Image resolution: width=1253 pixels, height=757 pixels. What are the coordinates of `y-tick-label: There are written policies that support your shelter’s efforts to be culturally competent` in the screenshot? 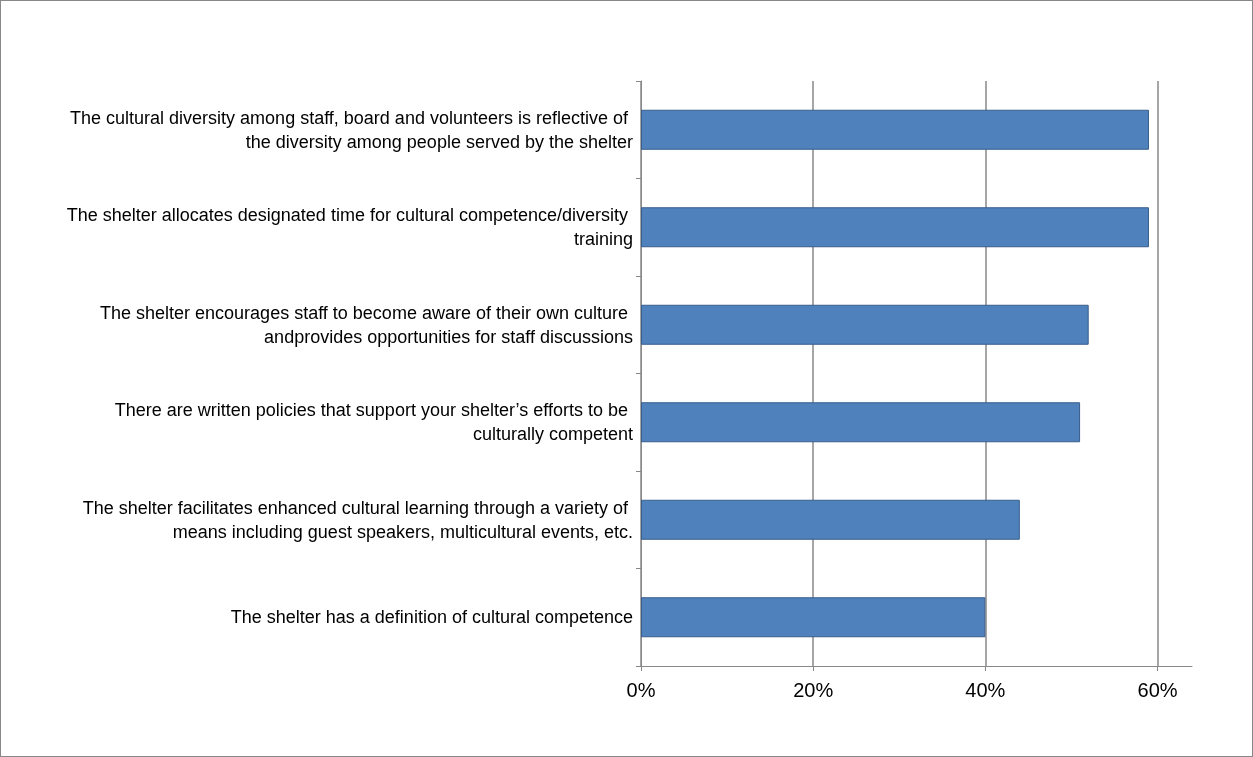 It's located at (373, 422).